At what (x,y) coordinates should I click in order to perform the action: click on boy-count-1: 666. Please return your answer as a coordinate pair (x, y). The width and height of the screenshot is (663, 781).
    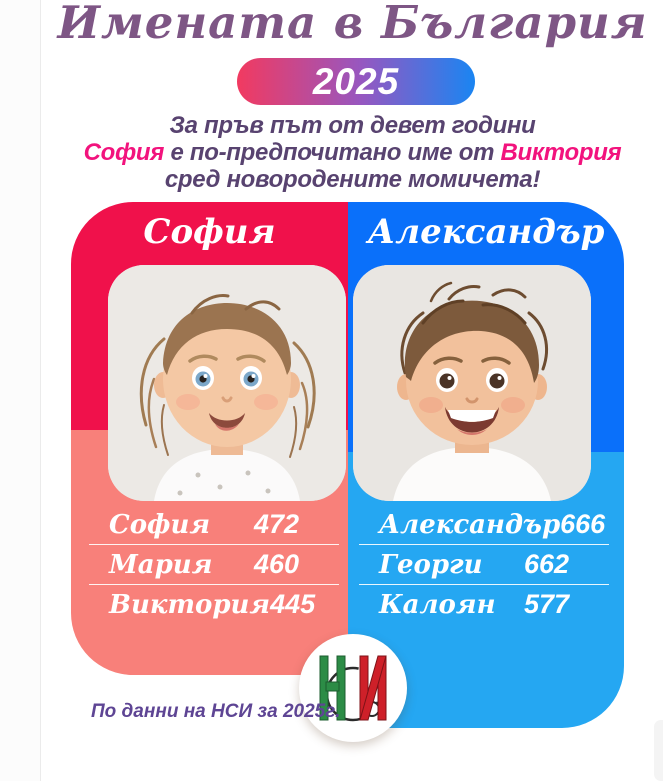
    Looking at the image, I should click on (583, 524).